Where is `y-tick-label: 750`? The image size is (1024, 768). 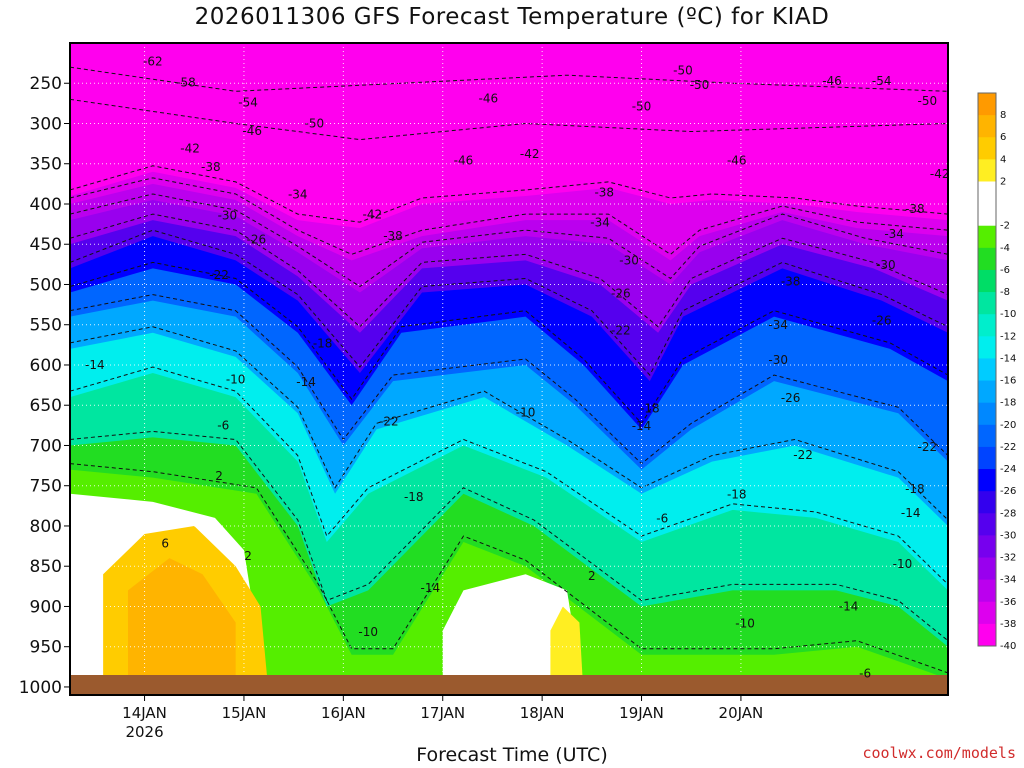
y-tick-label: 750 is located at coordinates (46, 487).